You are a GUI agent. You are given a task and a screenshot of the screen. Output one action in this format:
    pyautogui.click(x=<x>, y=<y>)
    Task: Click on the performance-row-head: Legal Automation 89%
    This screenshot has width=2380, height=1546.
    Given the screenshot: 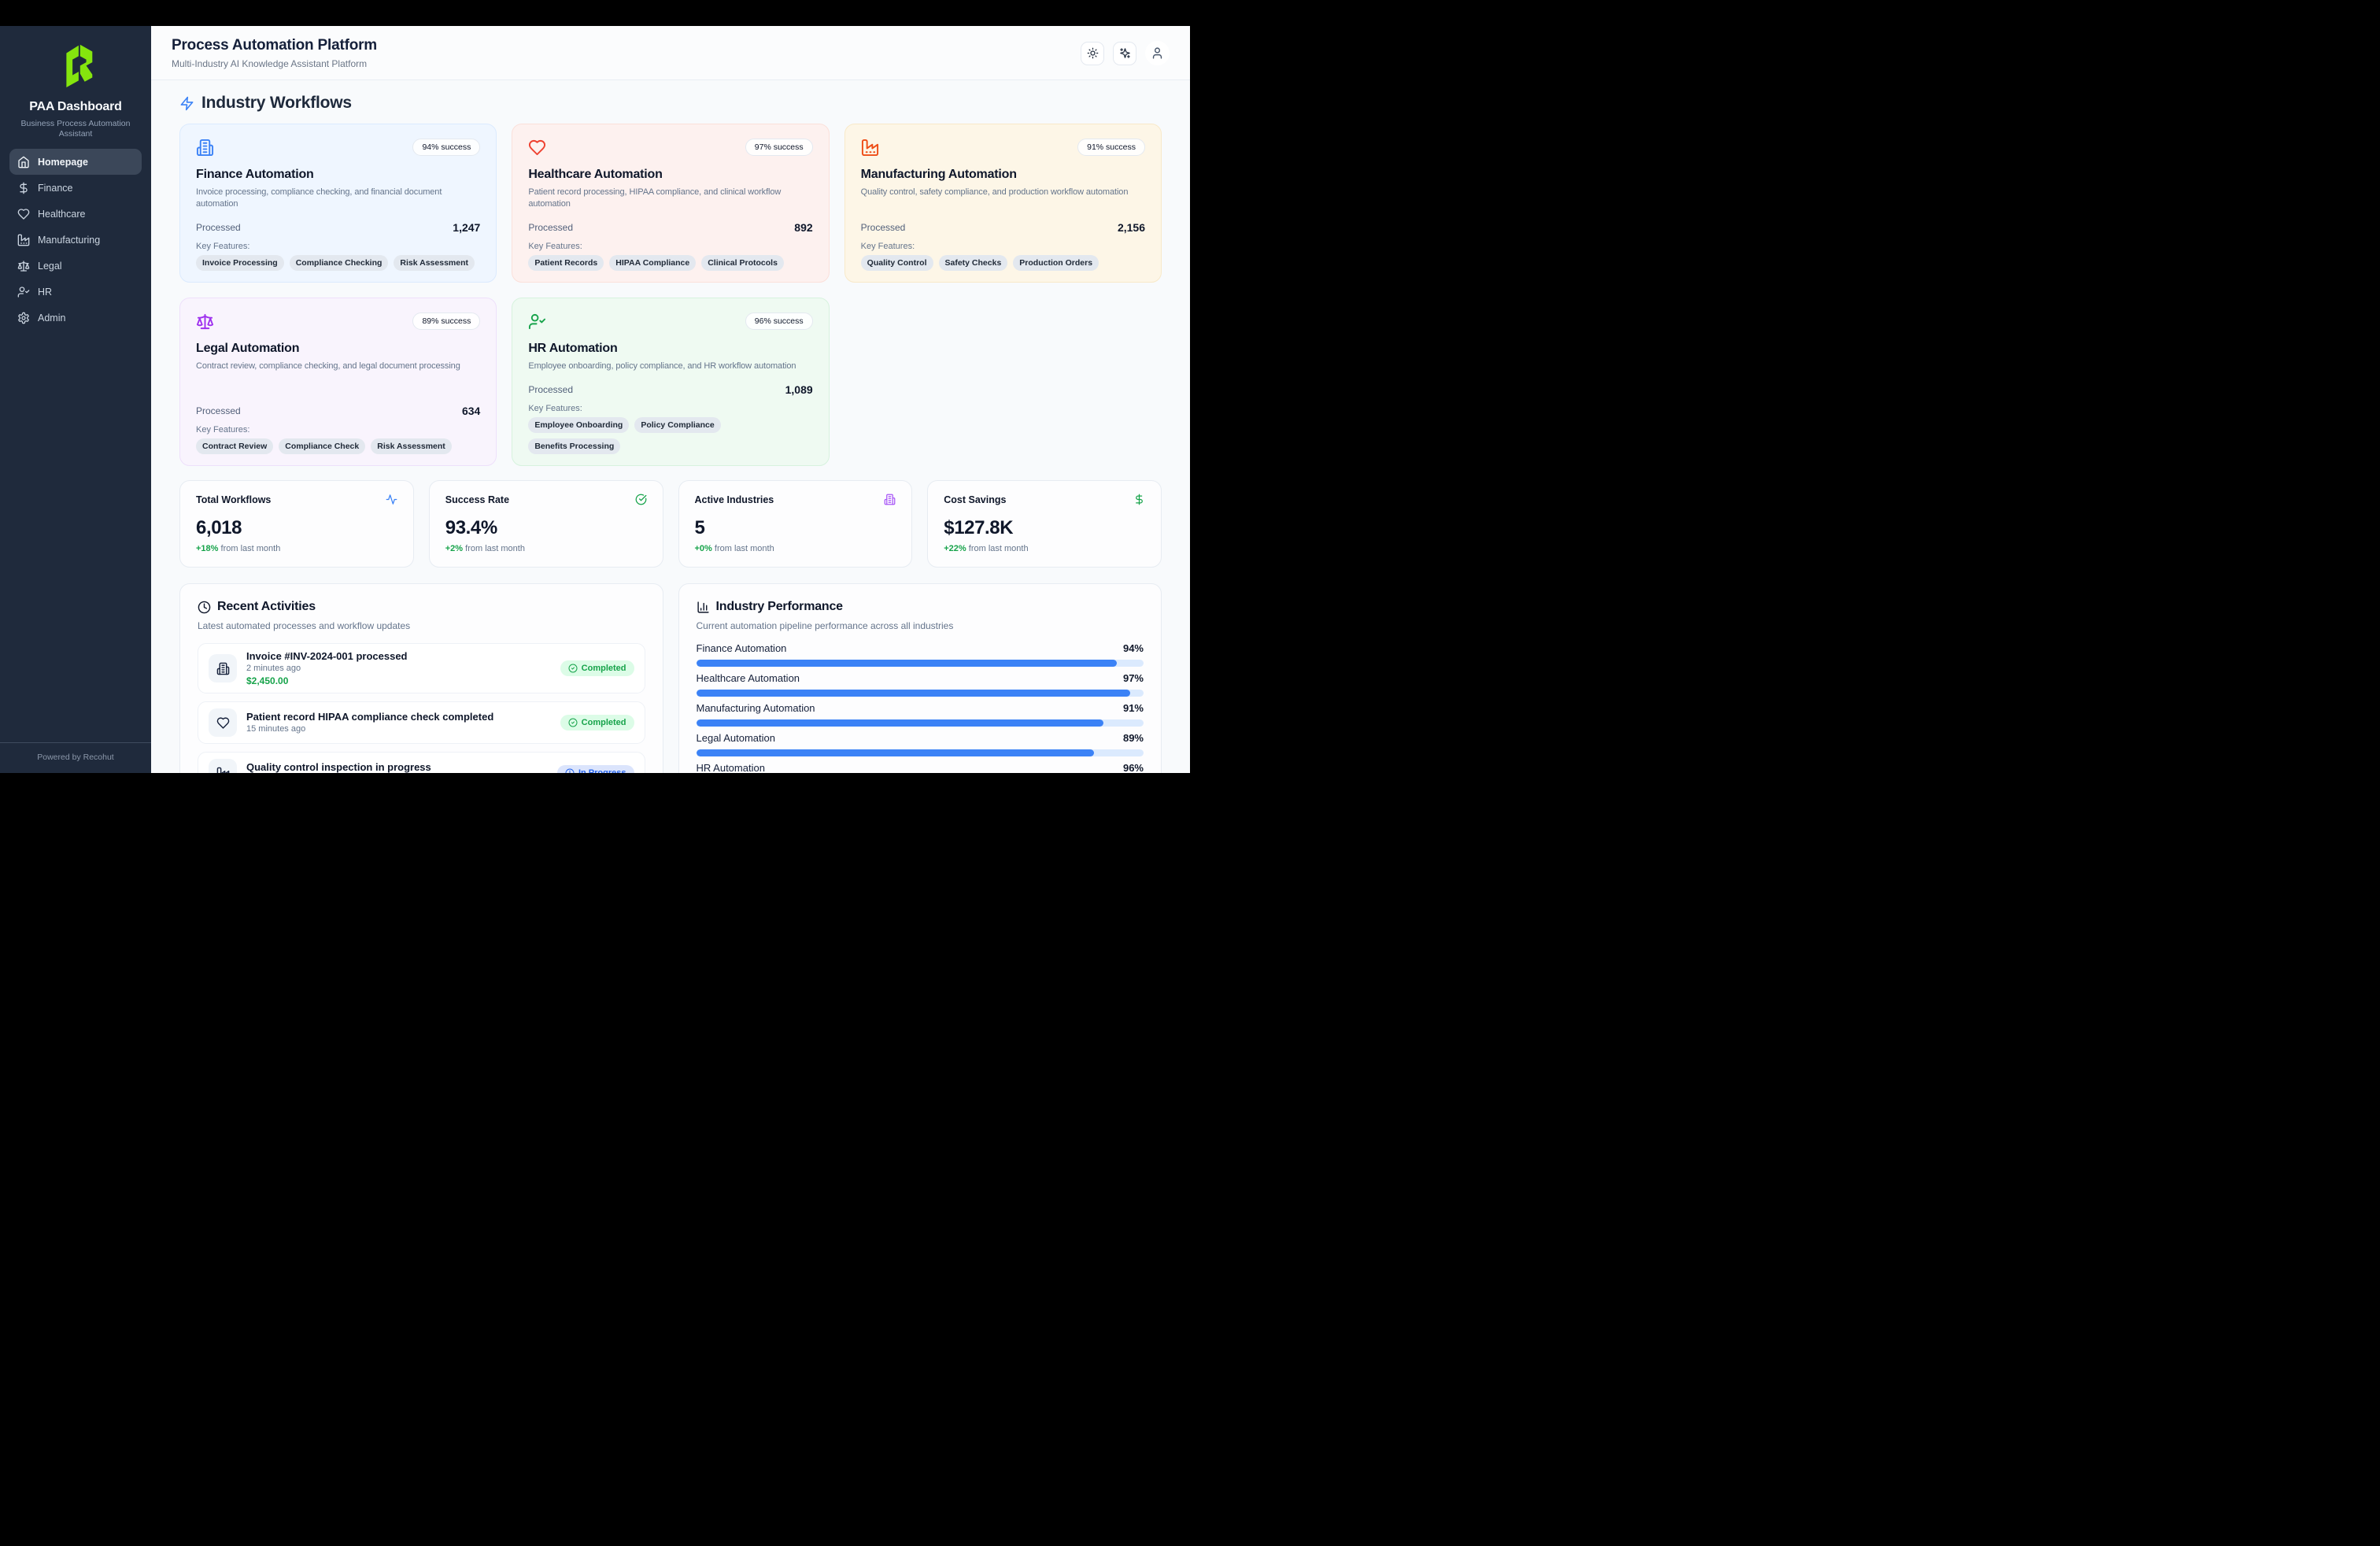 What is the action you would take?
    pyautogui.click(x=920, y=738)
    